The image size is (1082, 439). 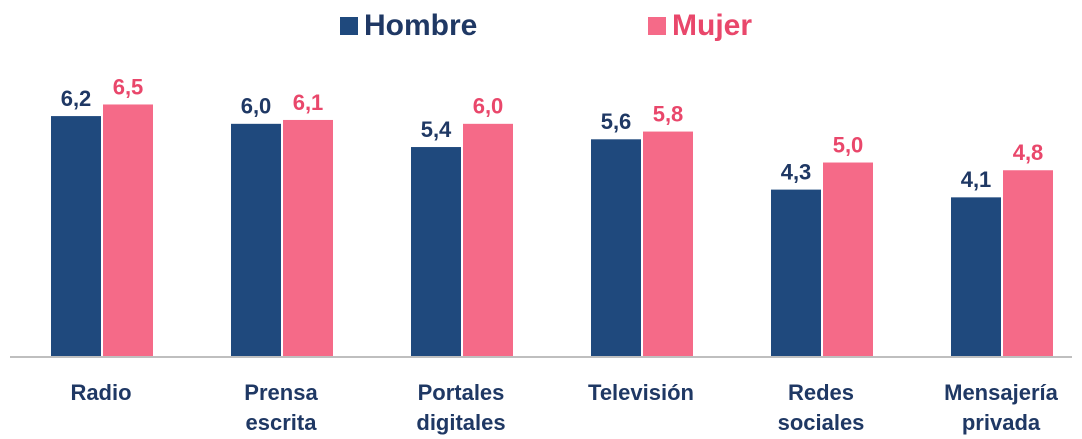 I want to click on value-label: 4,1, so click(x=976, y=179).